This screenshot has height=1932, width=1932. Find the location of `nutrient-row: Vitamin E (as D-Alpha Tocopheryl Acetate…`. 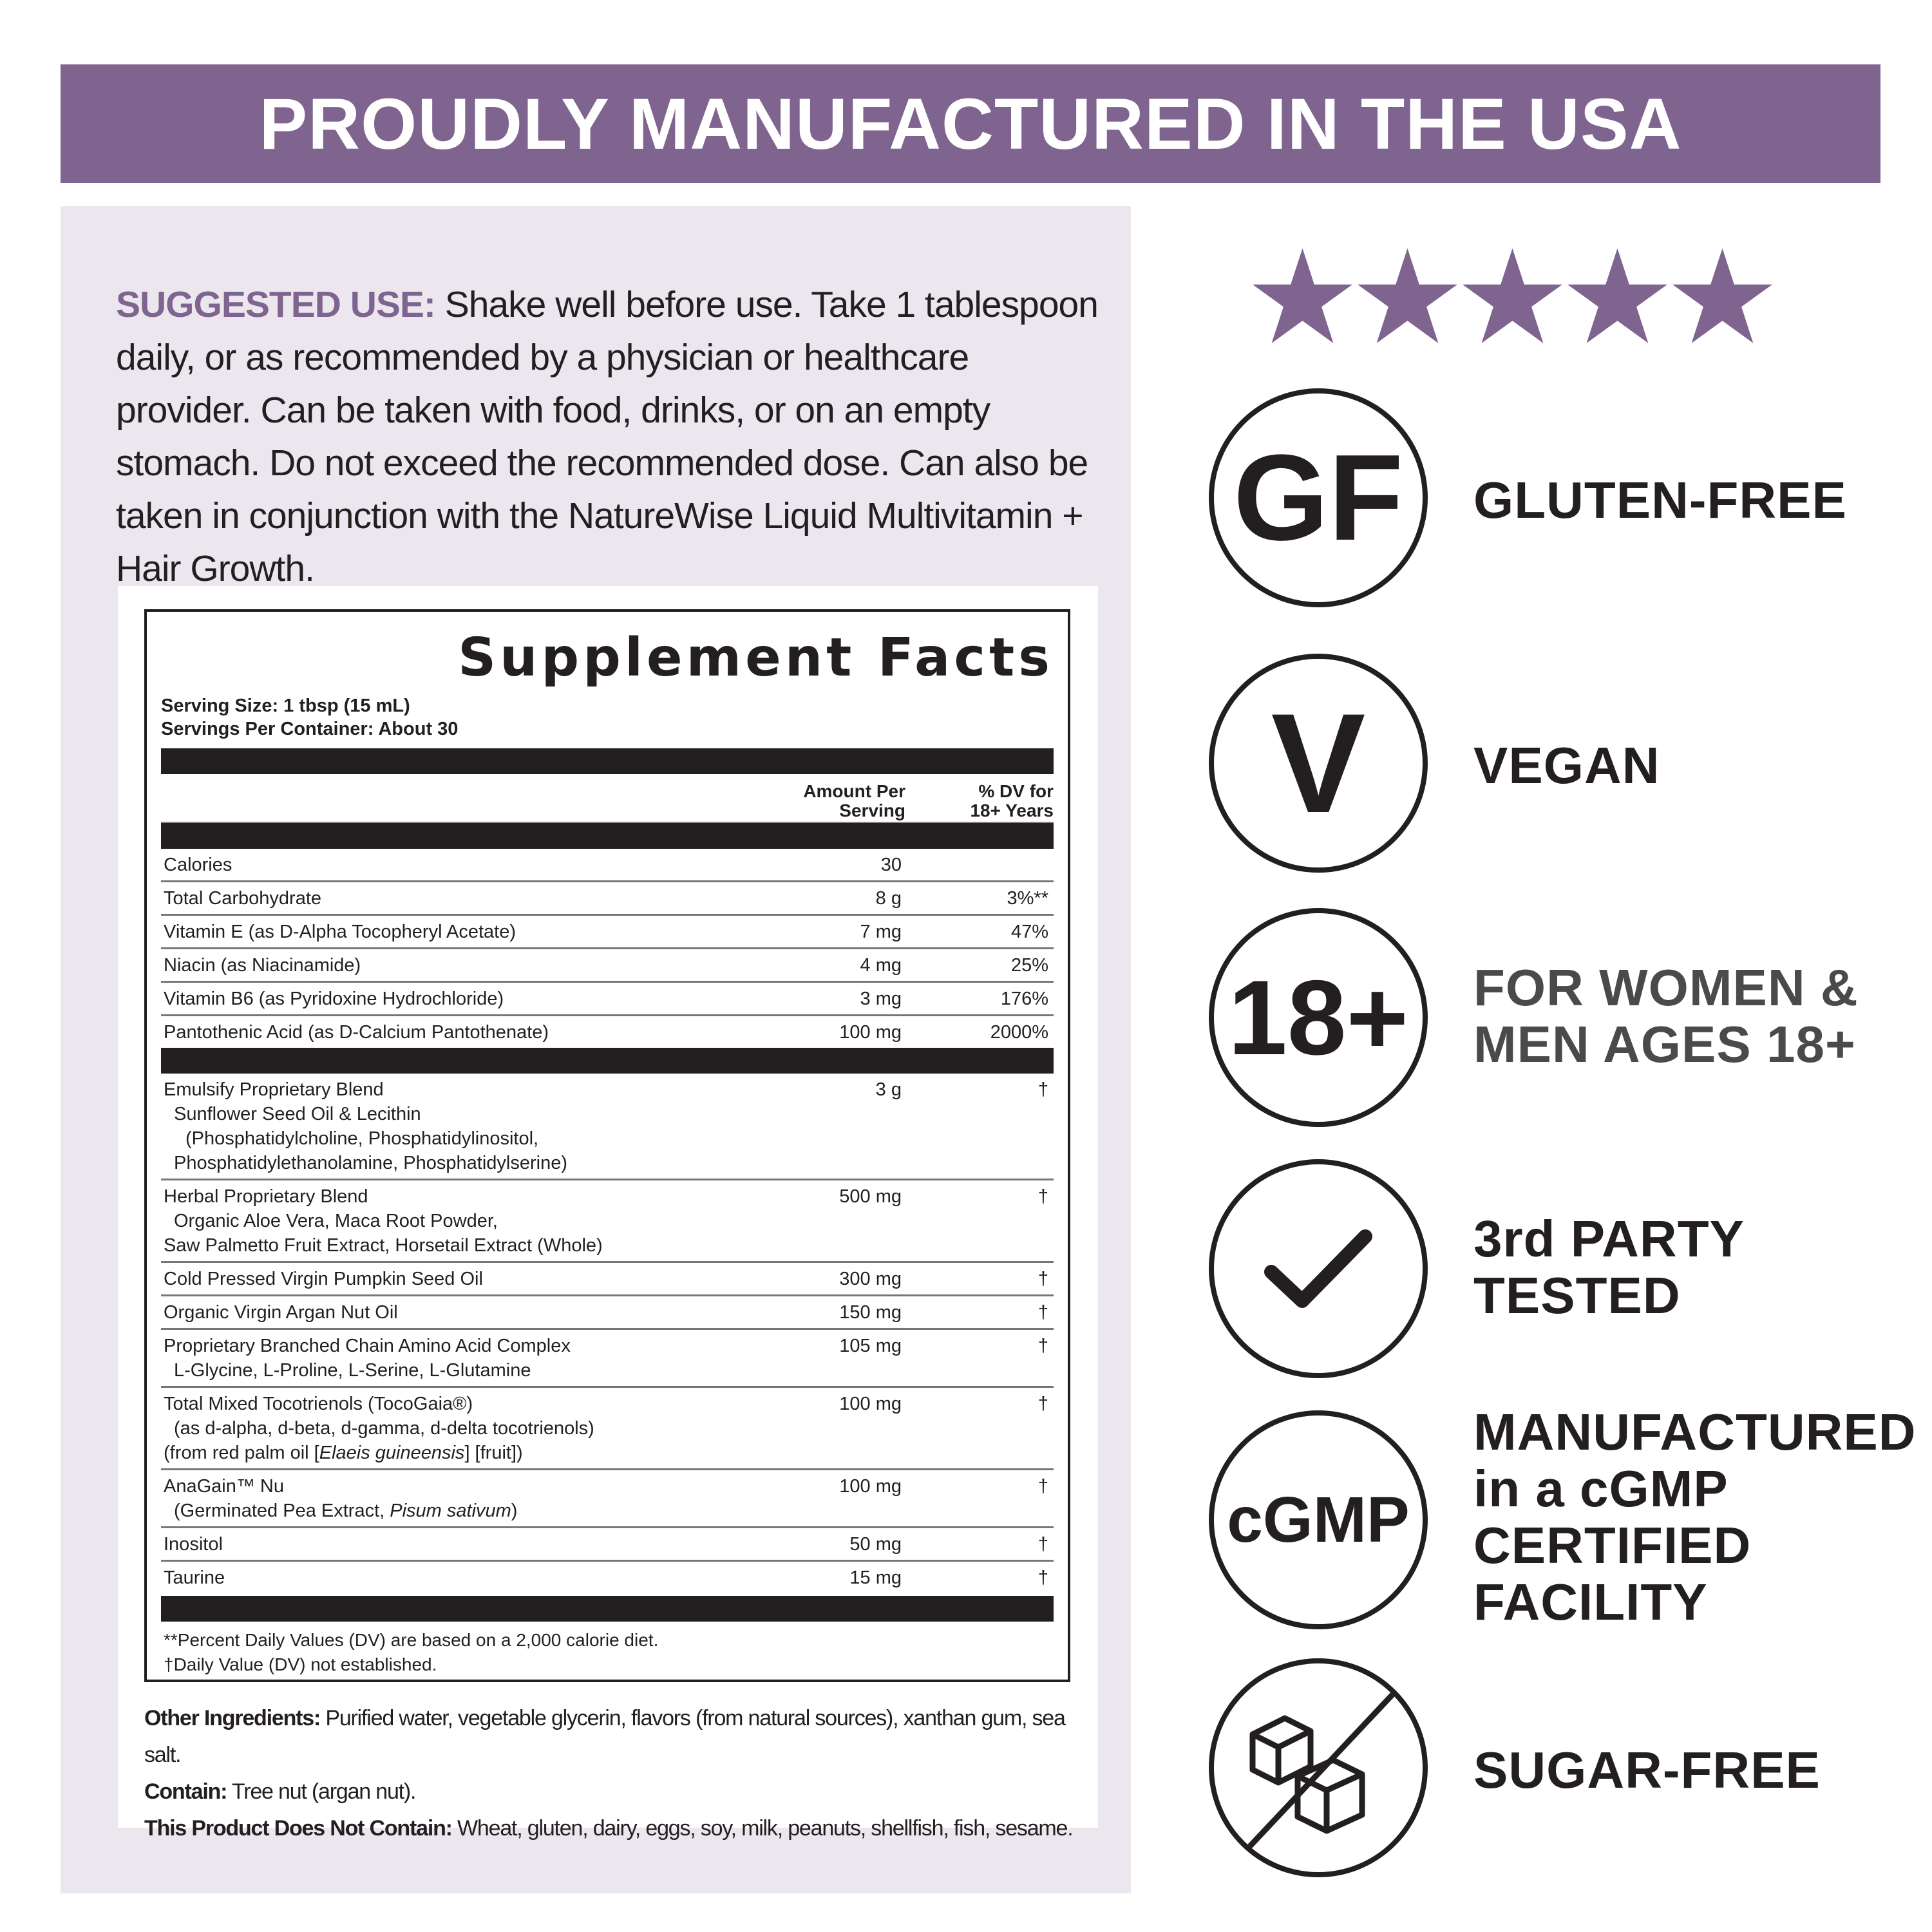

nutrient-row: Vitamin E (as D-Alpha Tocopheryl Acetate… is located at coordinates (607, 933).